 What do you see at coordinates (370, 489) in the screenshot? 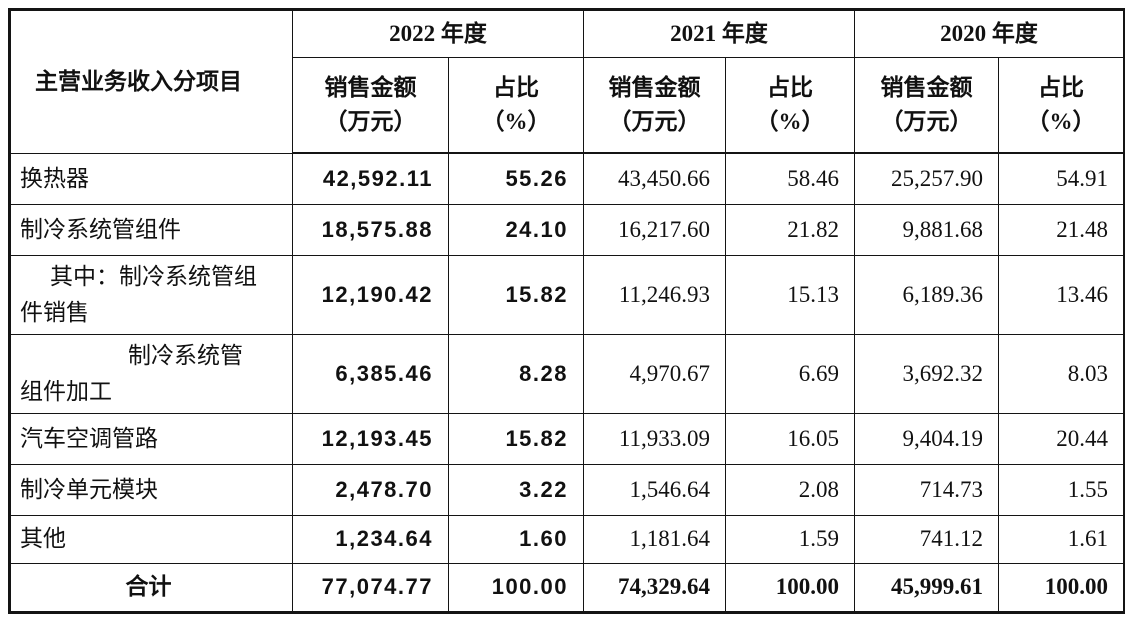
I see `amount-2022: 2,478.70` at bounding box center [370, 489].